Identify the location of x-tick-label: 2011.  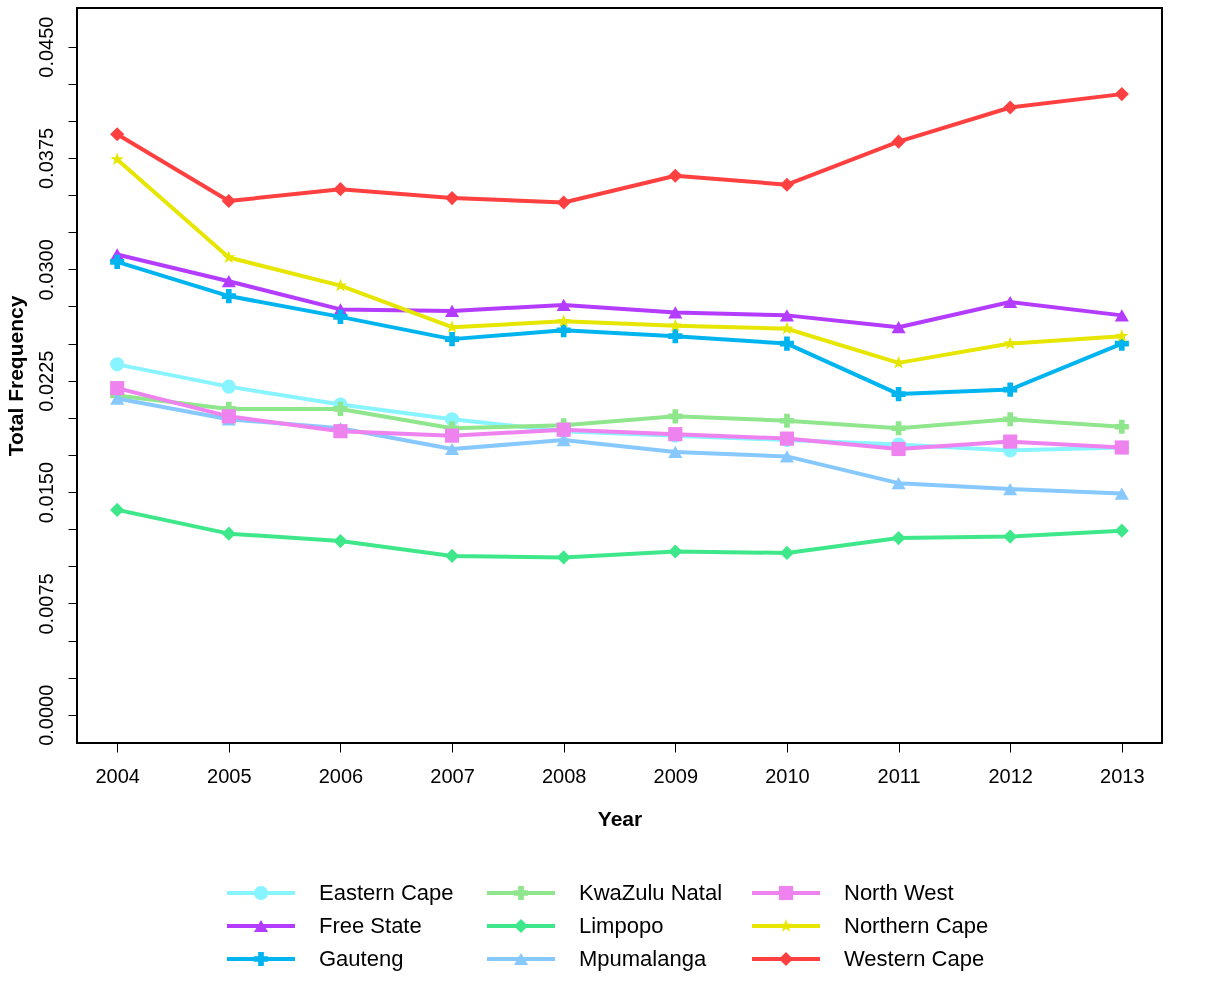
(899, 775).